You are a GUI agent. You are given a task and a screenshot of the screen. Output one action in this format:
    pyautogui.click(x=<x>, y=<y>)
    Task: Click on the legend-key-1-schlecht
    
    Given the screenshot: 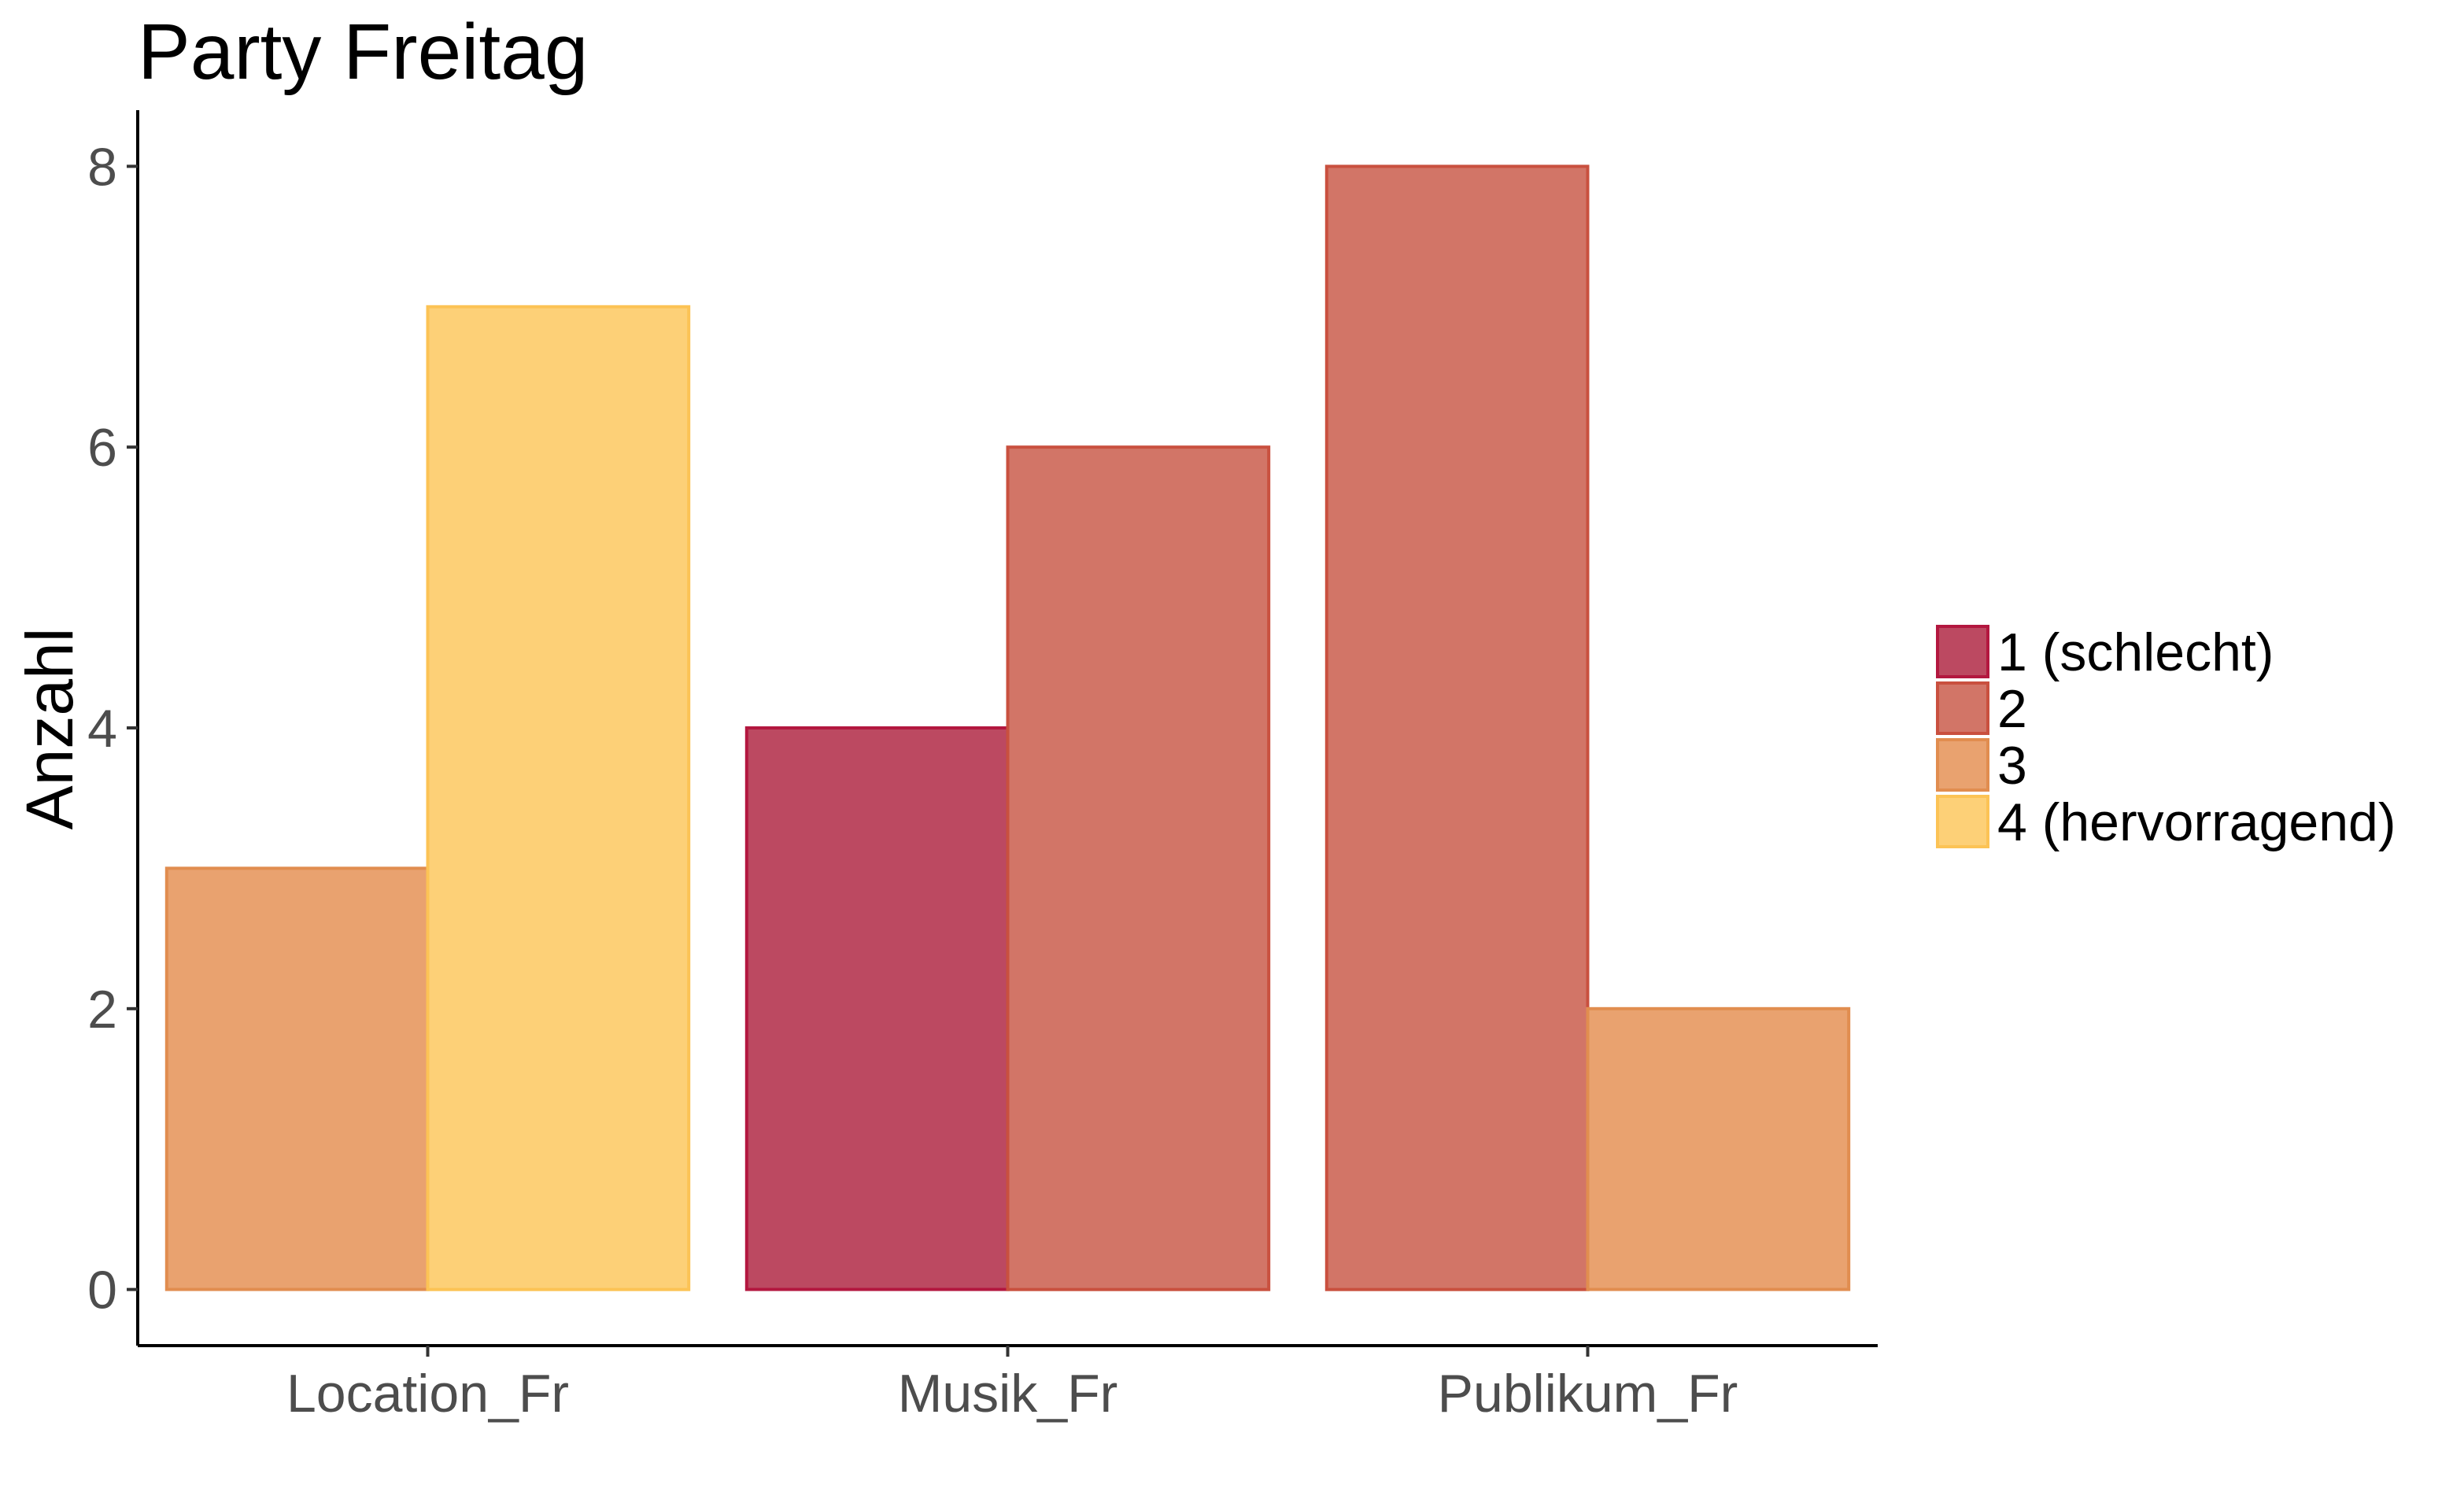 What is the action you would take?
    pyautogui.click(x=1963, y=651)
    